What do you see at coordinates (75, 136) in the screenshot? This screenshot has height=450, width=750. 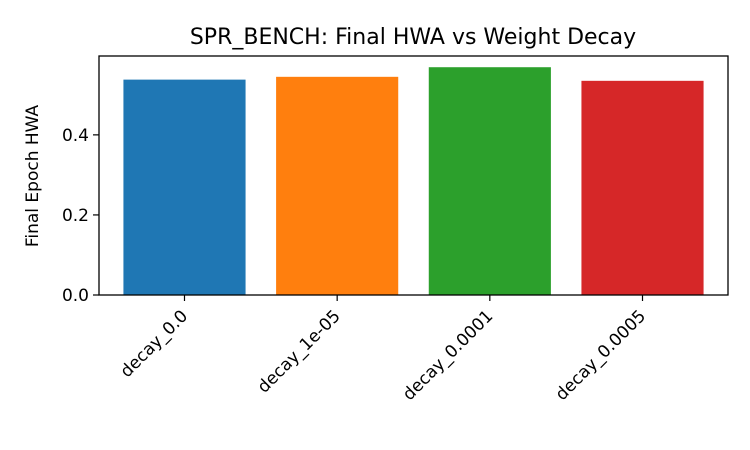 I see `y-tick-label: 0.4` at bounding box center [75, 136].